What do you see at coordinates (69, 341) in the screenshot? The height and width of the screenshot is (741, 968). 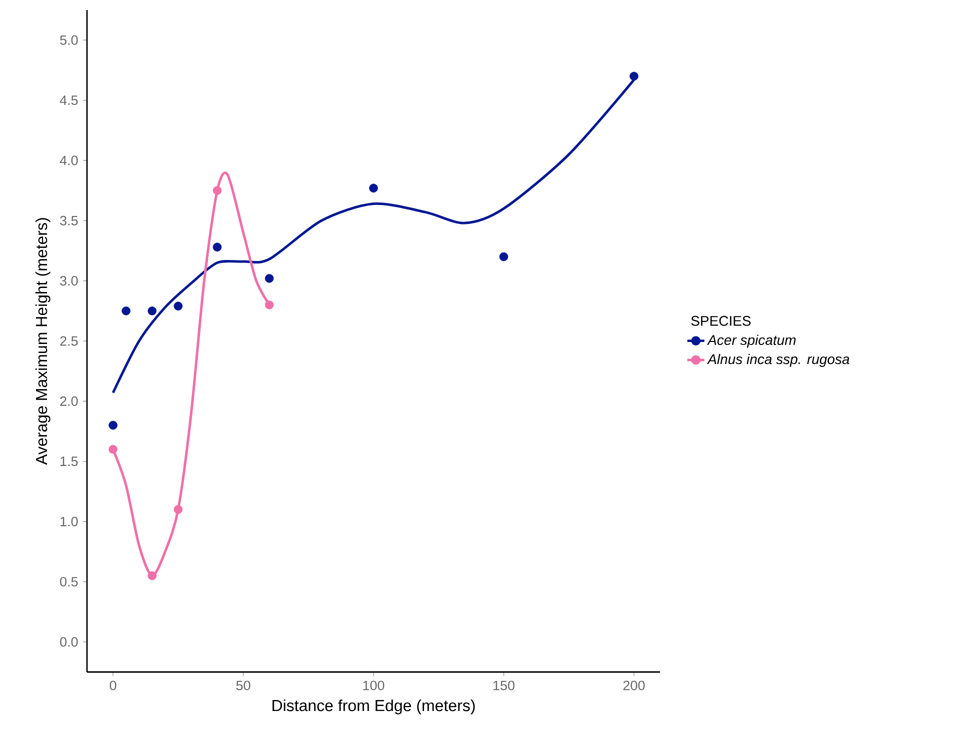 I see `y-tick-label: 2.5` at bounding box center [69, 341].